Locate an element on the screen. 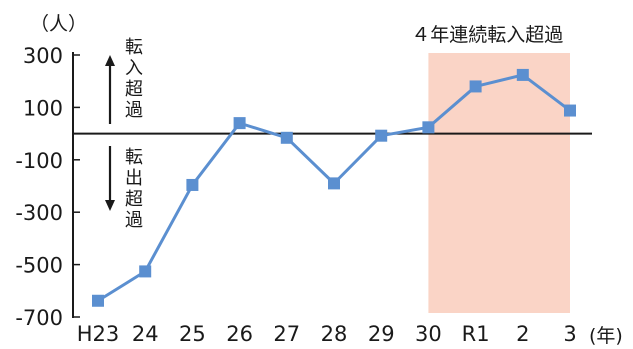  down-arrow-icon is located at coordinates (110, 205).